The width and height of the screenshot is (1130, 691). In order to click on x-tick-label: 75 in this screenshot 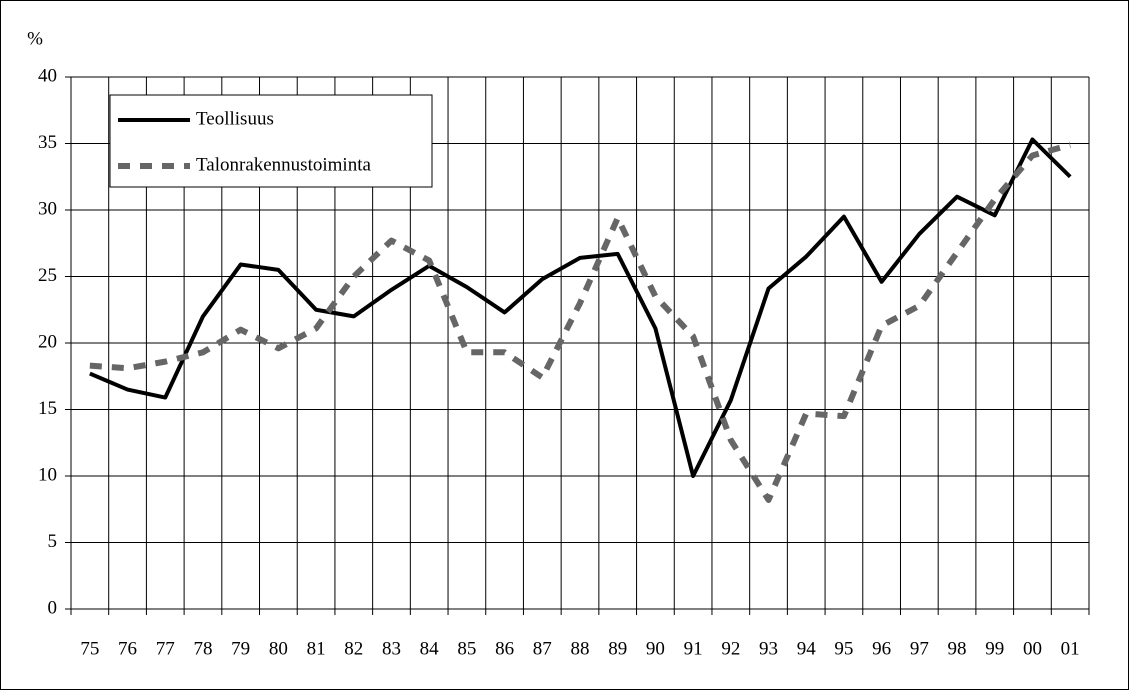, I will do `click(89, 648)`.